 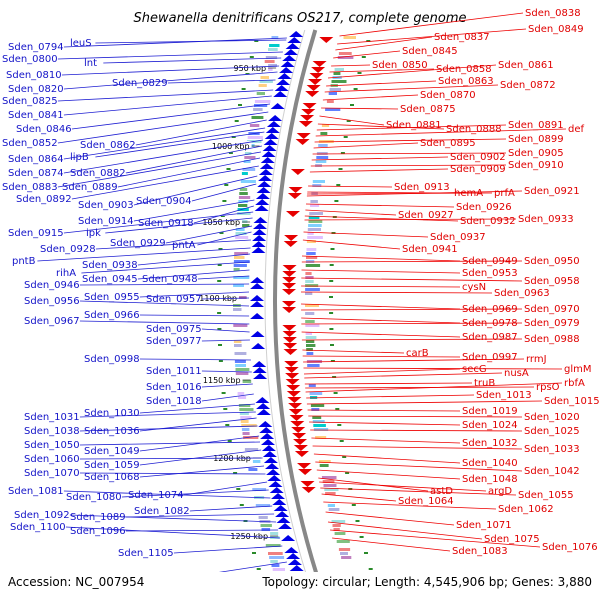 I want to click on gene-label-left: Sden_1068, so click(x=112, y=477).